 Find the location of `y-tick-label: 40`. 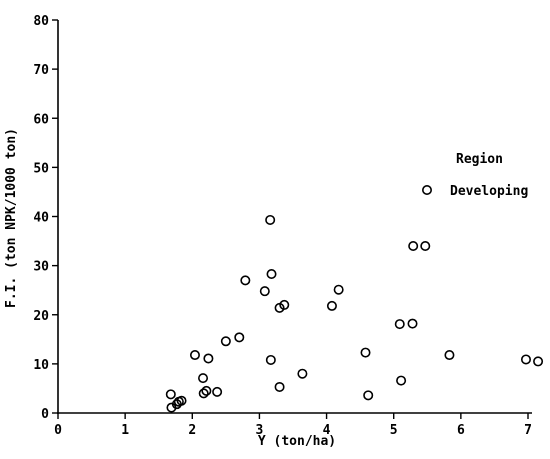

y-tick-label: 40 is located at coordinates (41, 218).